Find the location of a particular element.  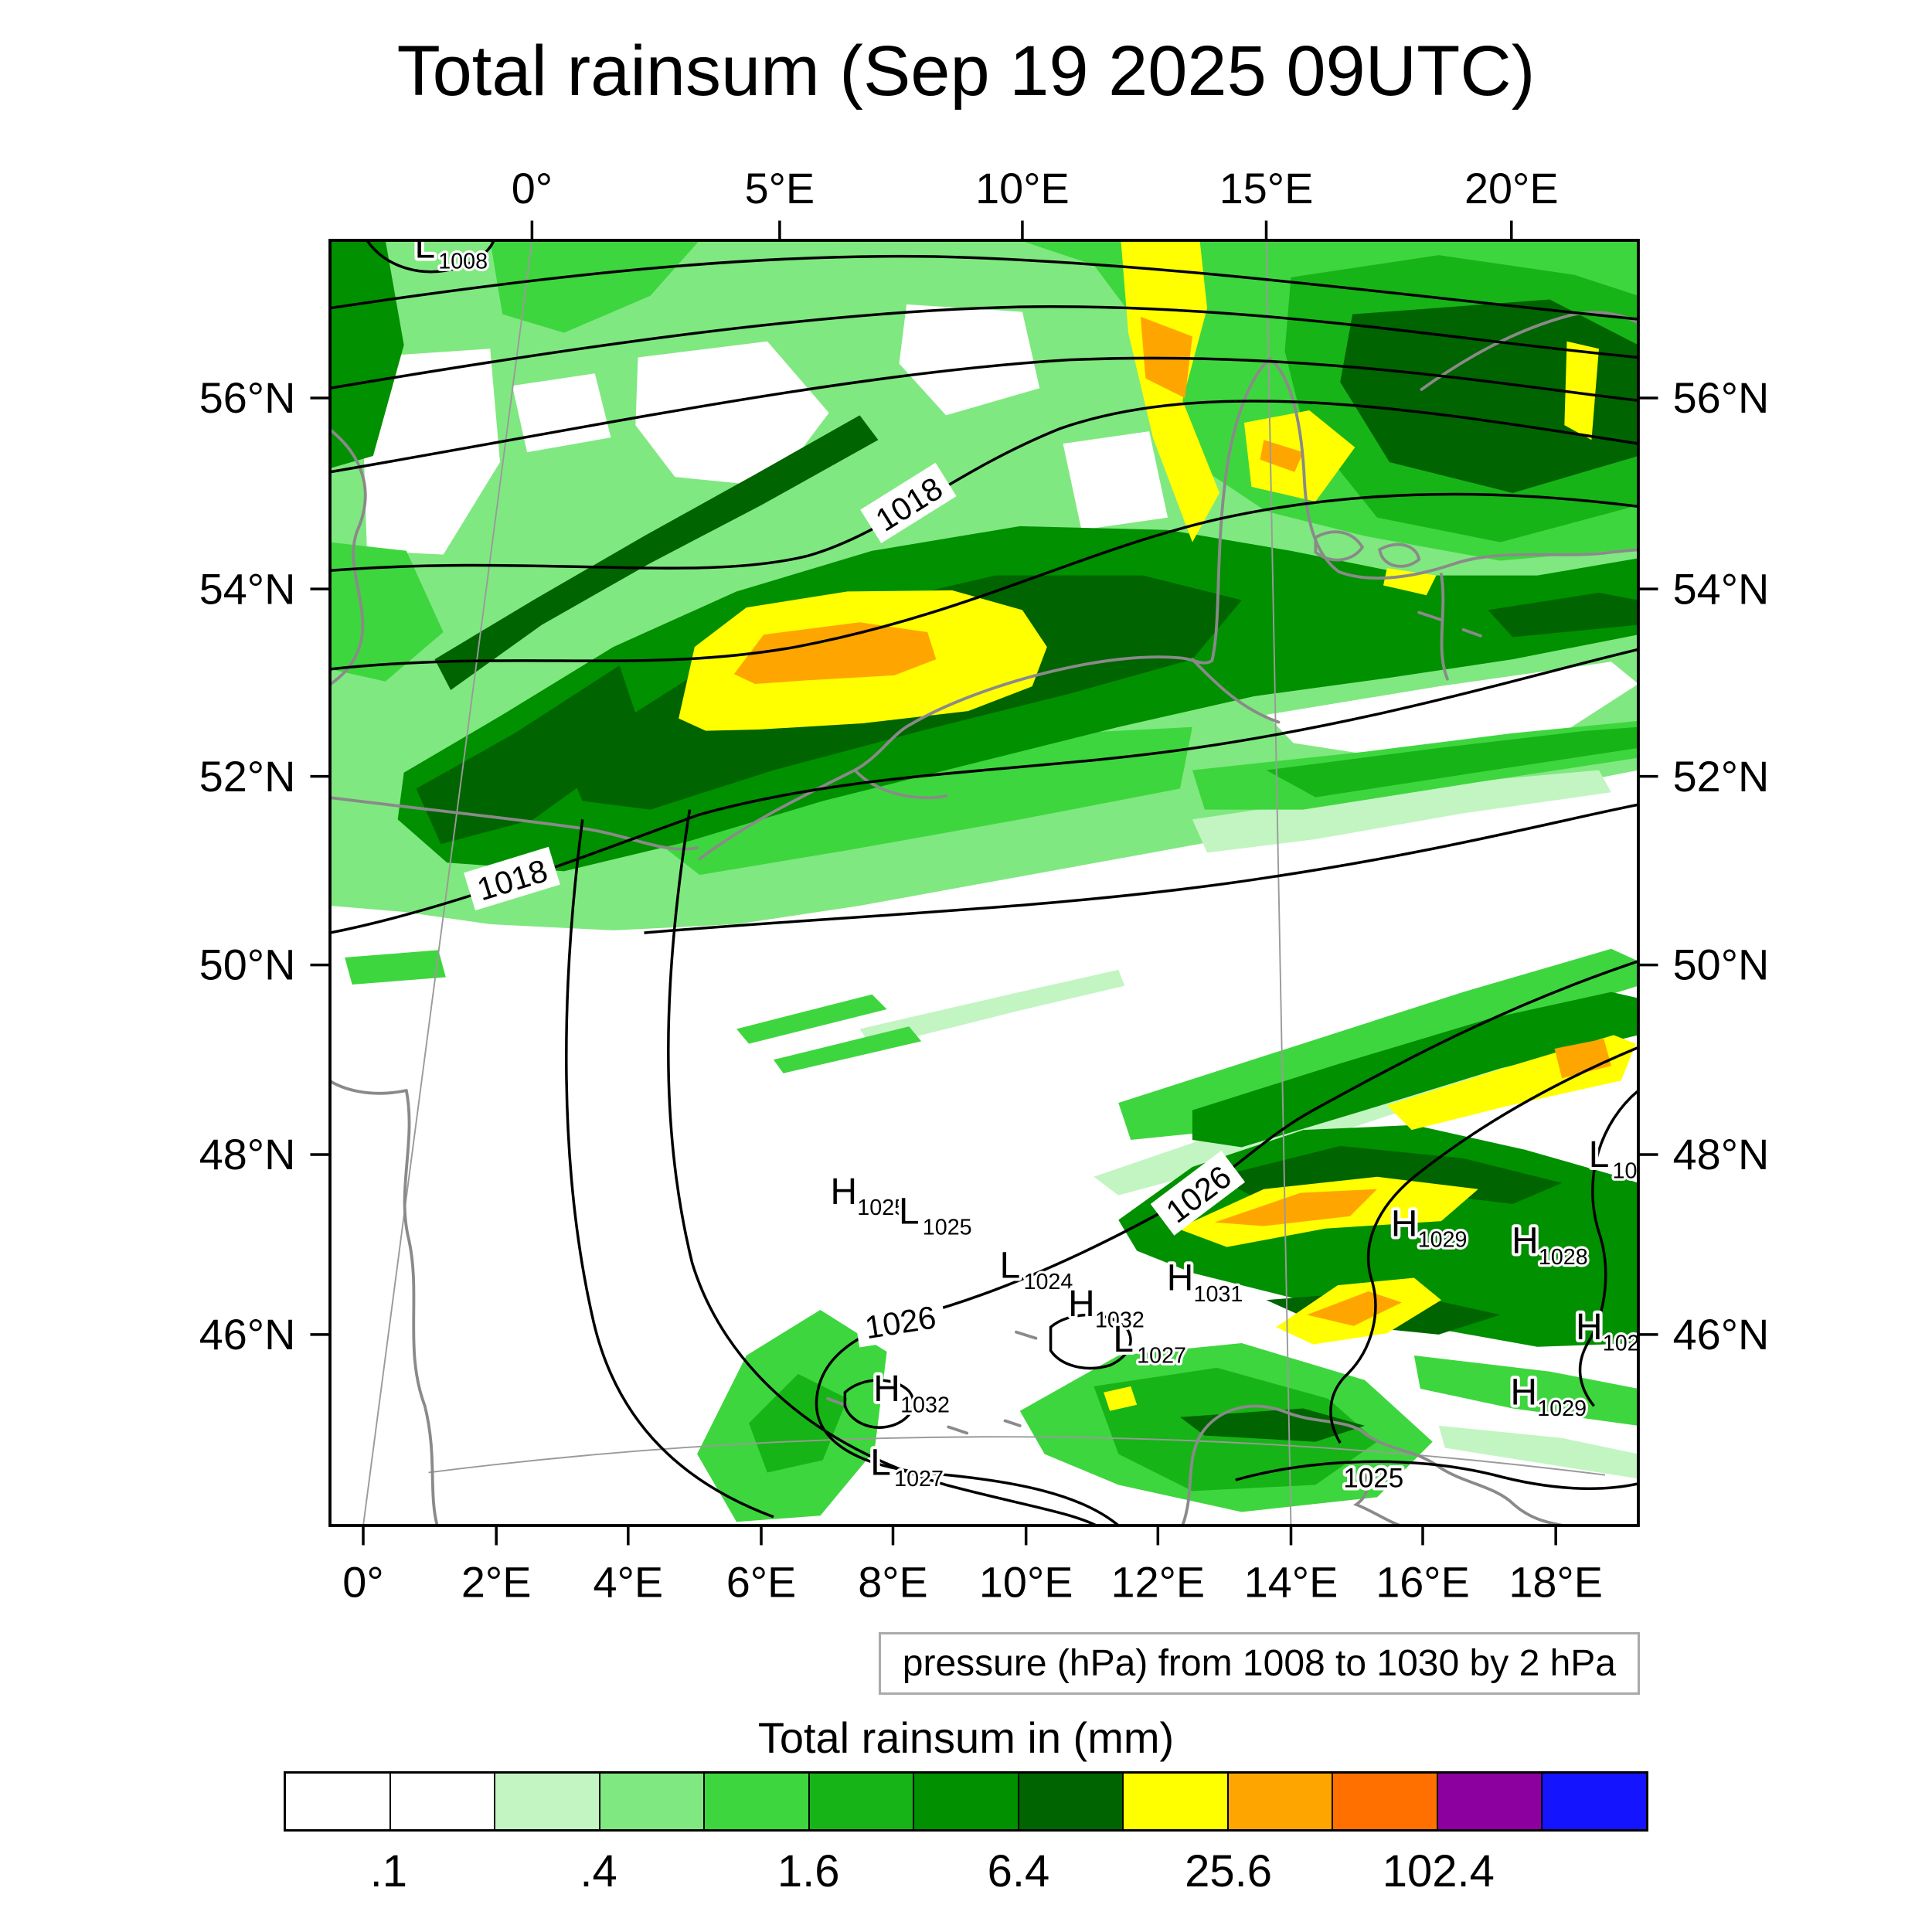

axis-tick-label-top: 10°E is located at coordinates (1022, 189).